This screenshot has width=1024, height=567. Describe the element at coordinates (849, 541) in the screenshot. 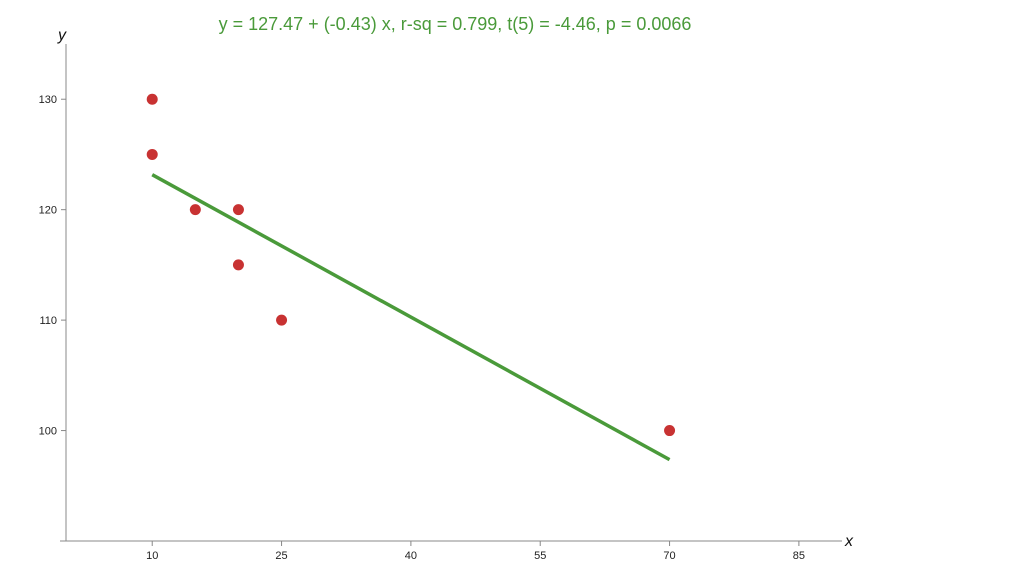

I see `x-axis-title: x` at that location.